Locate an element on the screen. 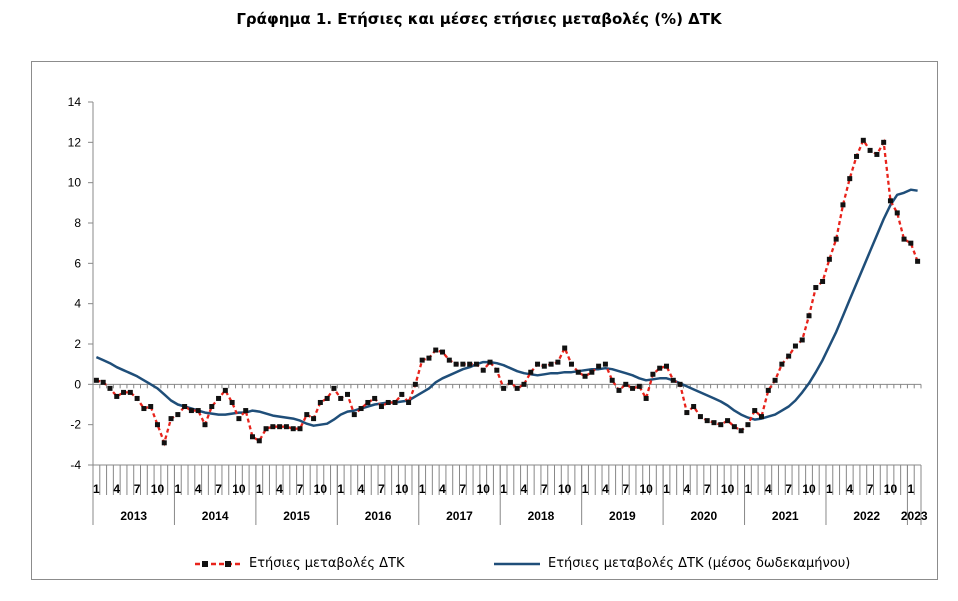 The height and width of the screenshot is (601, 958). year-label: 2015 is located at coordinates (296, 516).